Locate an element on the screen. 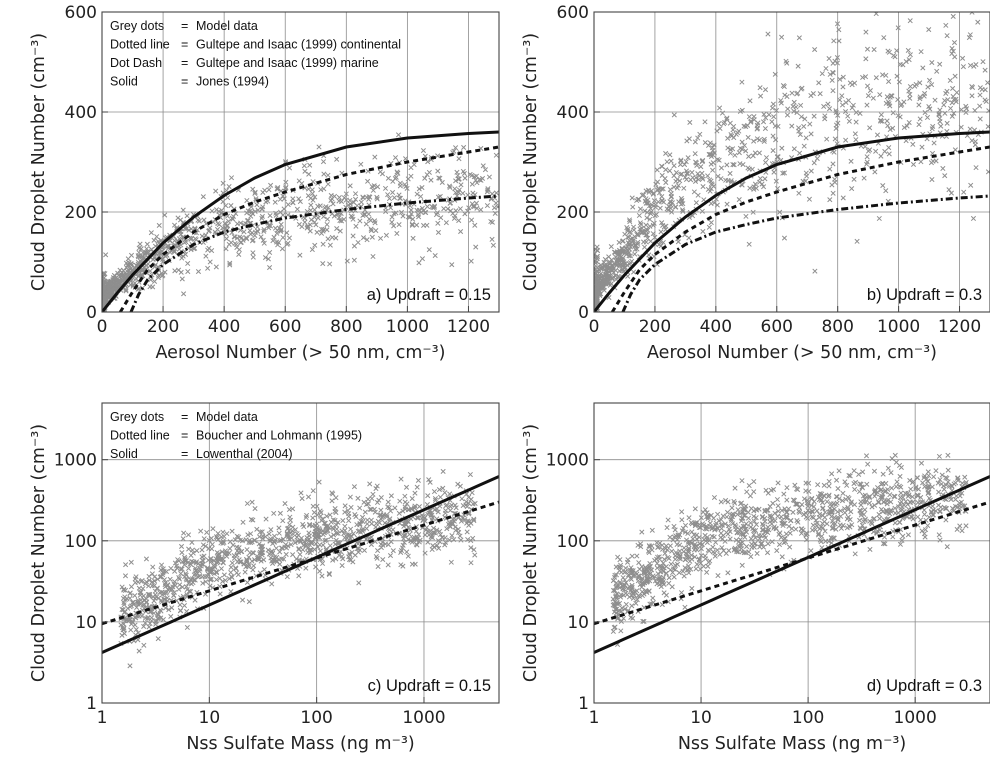 The image size is (990, 769). x-tick-label: 400 is located at coordinates (224, 327).